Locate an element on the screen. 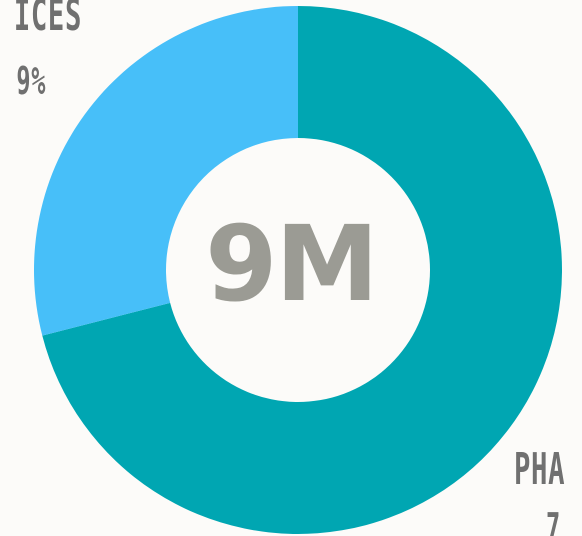 The image size is (582, 536). slice-label-services: ICES is located at coordinates (47, 20).